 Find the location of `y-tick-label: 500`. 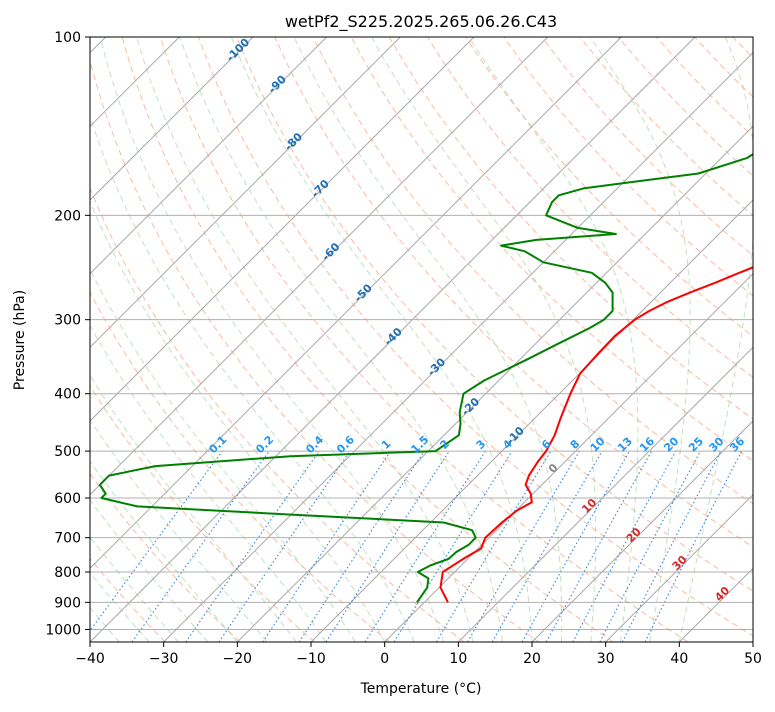

y-tick-label: 500 is located at coordinates (67, 452).